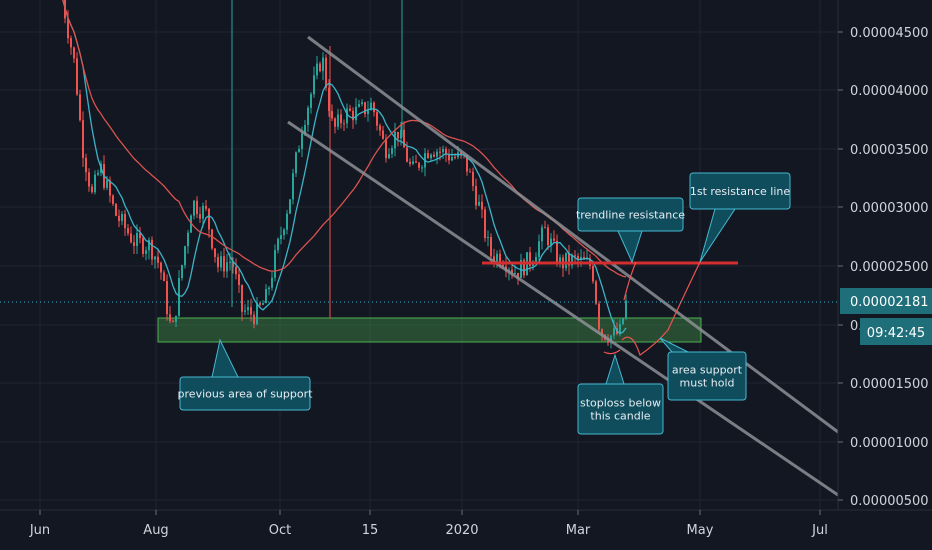 The width and height of the screenshot is (932, 550). Describe the element at coordinates (889, 208) in the screenshot. I see `price-tick-label: 0.00003000` at that location.